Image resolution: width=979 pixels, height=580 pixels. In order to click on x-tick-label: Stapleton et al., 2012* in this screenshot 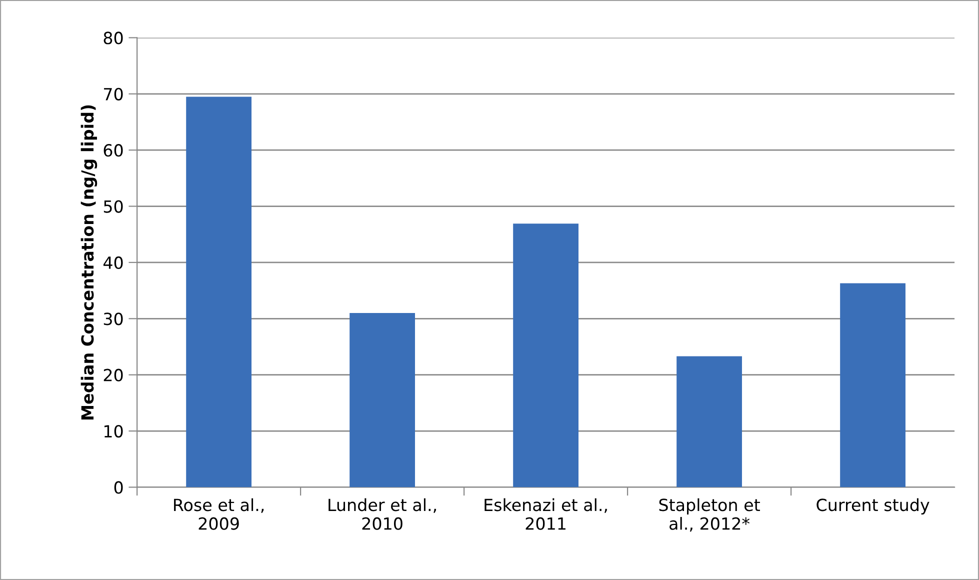, I will do `click(709, 515)`.